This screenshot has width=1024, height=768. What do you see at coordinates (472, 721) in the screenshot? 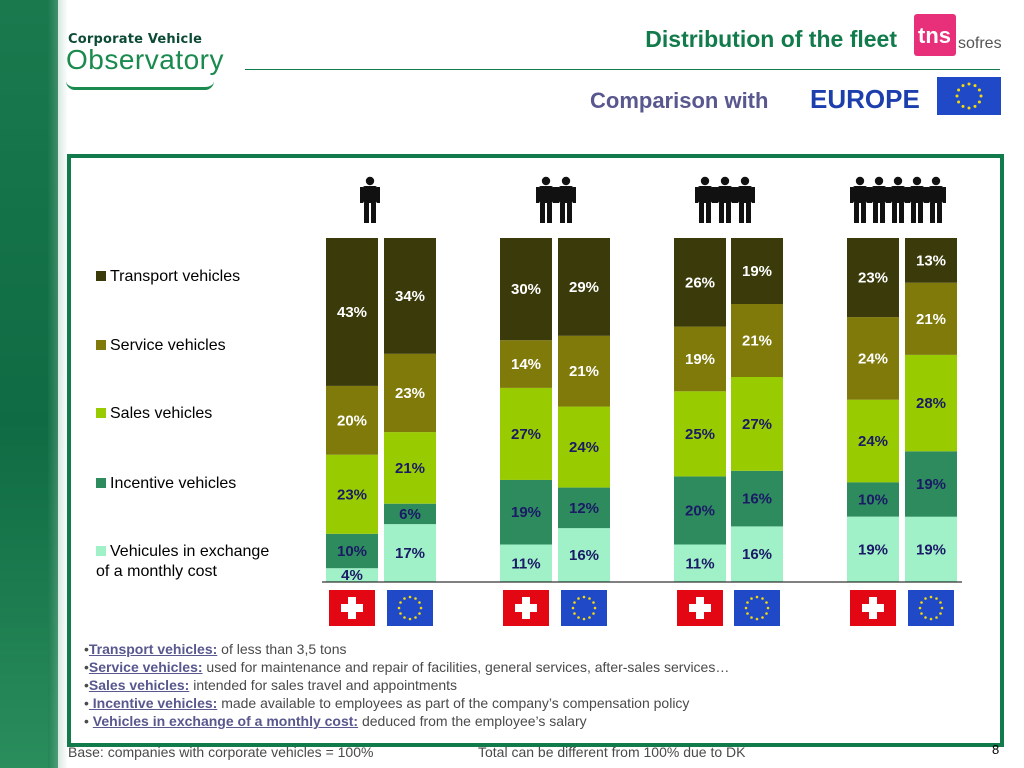
I see `note-text: deduced from the employee’s salary` at bounding box center [472, 721].